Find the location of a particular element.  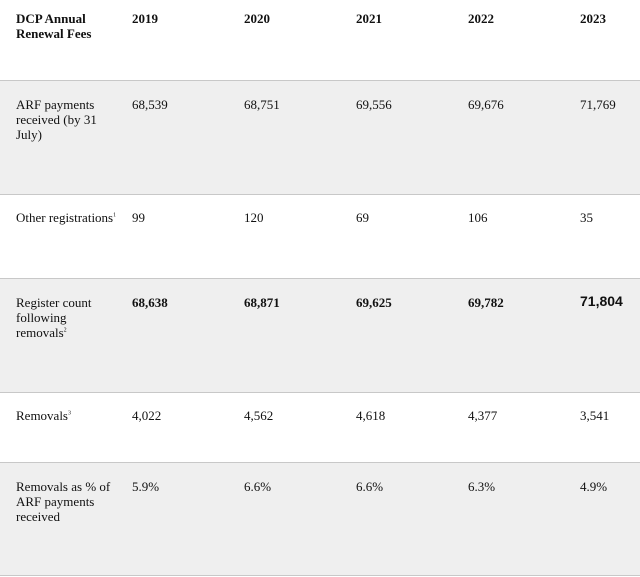

cell-value: 4.9% is located at coordinates (594, 486).